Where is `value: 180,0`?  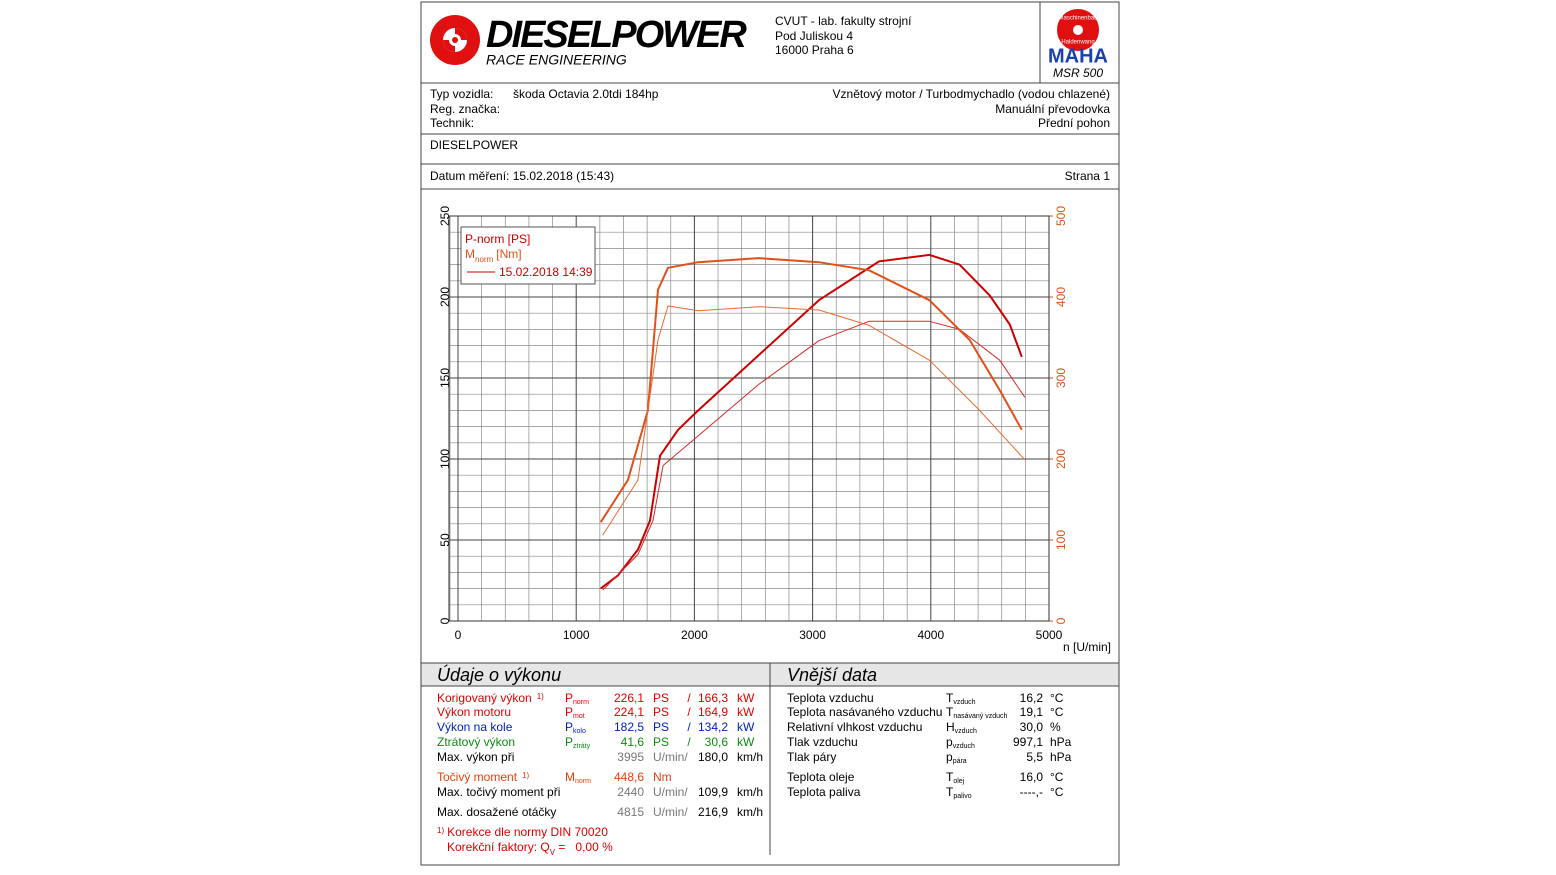 value: 180,0 is located at coordinates (713, 757).